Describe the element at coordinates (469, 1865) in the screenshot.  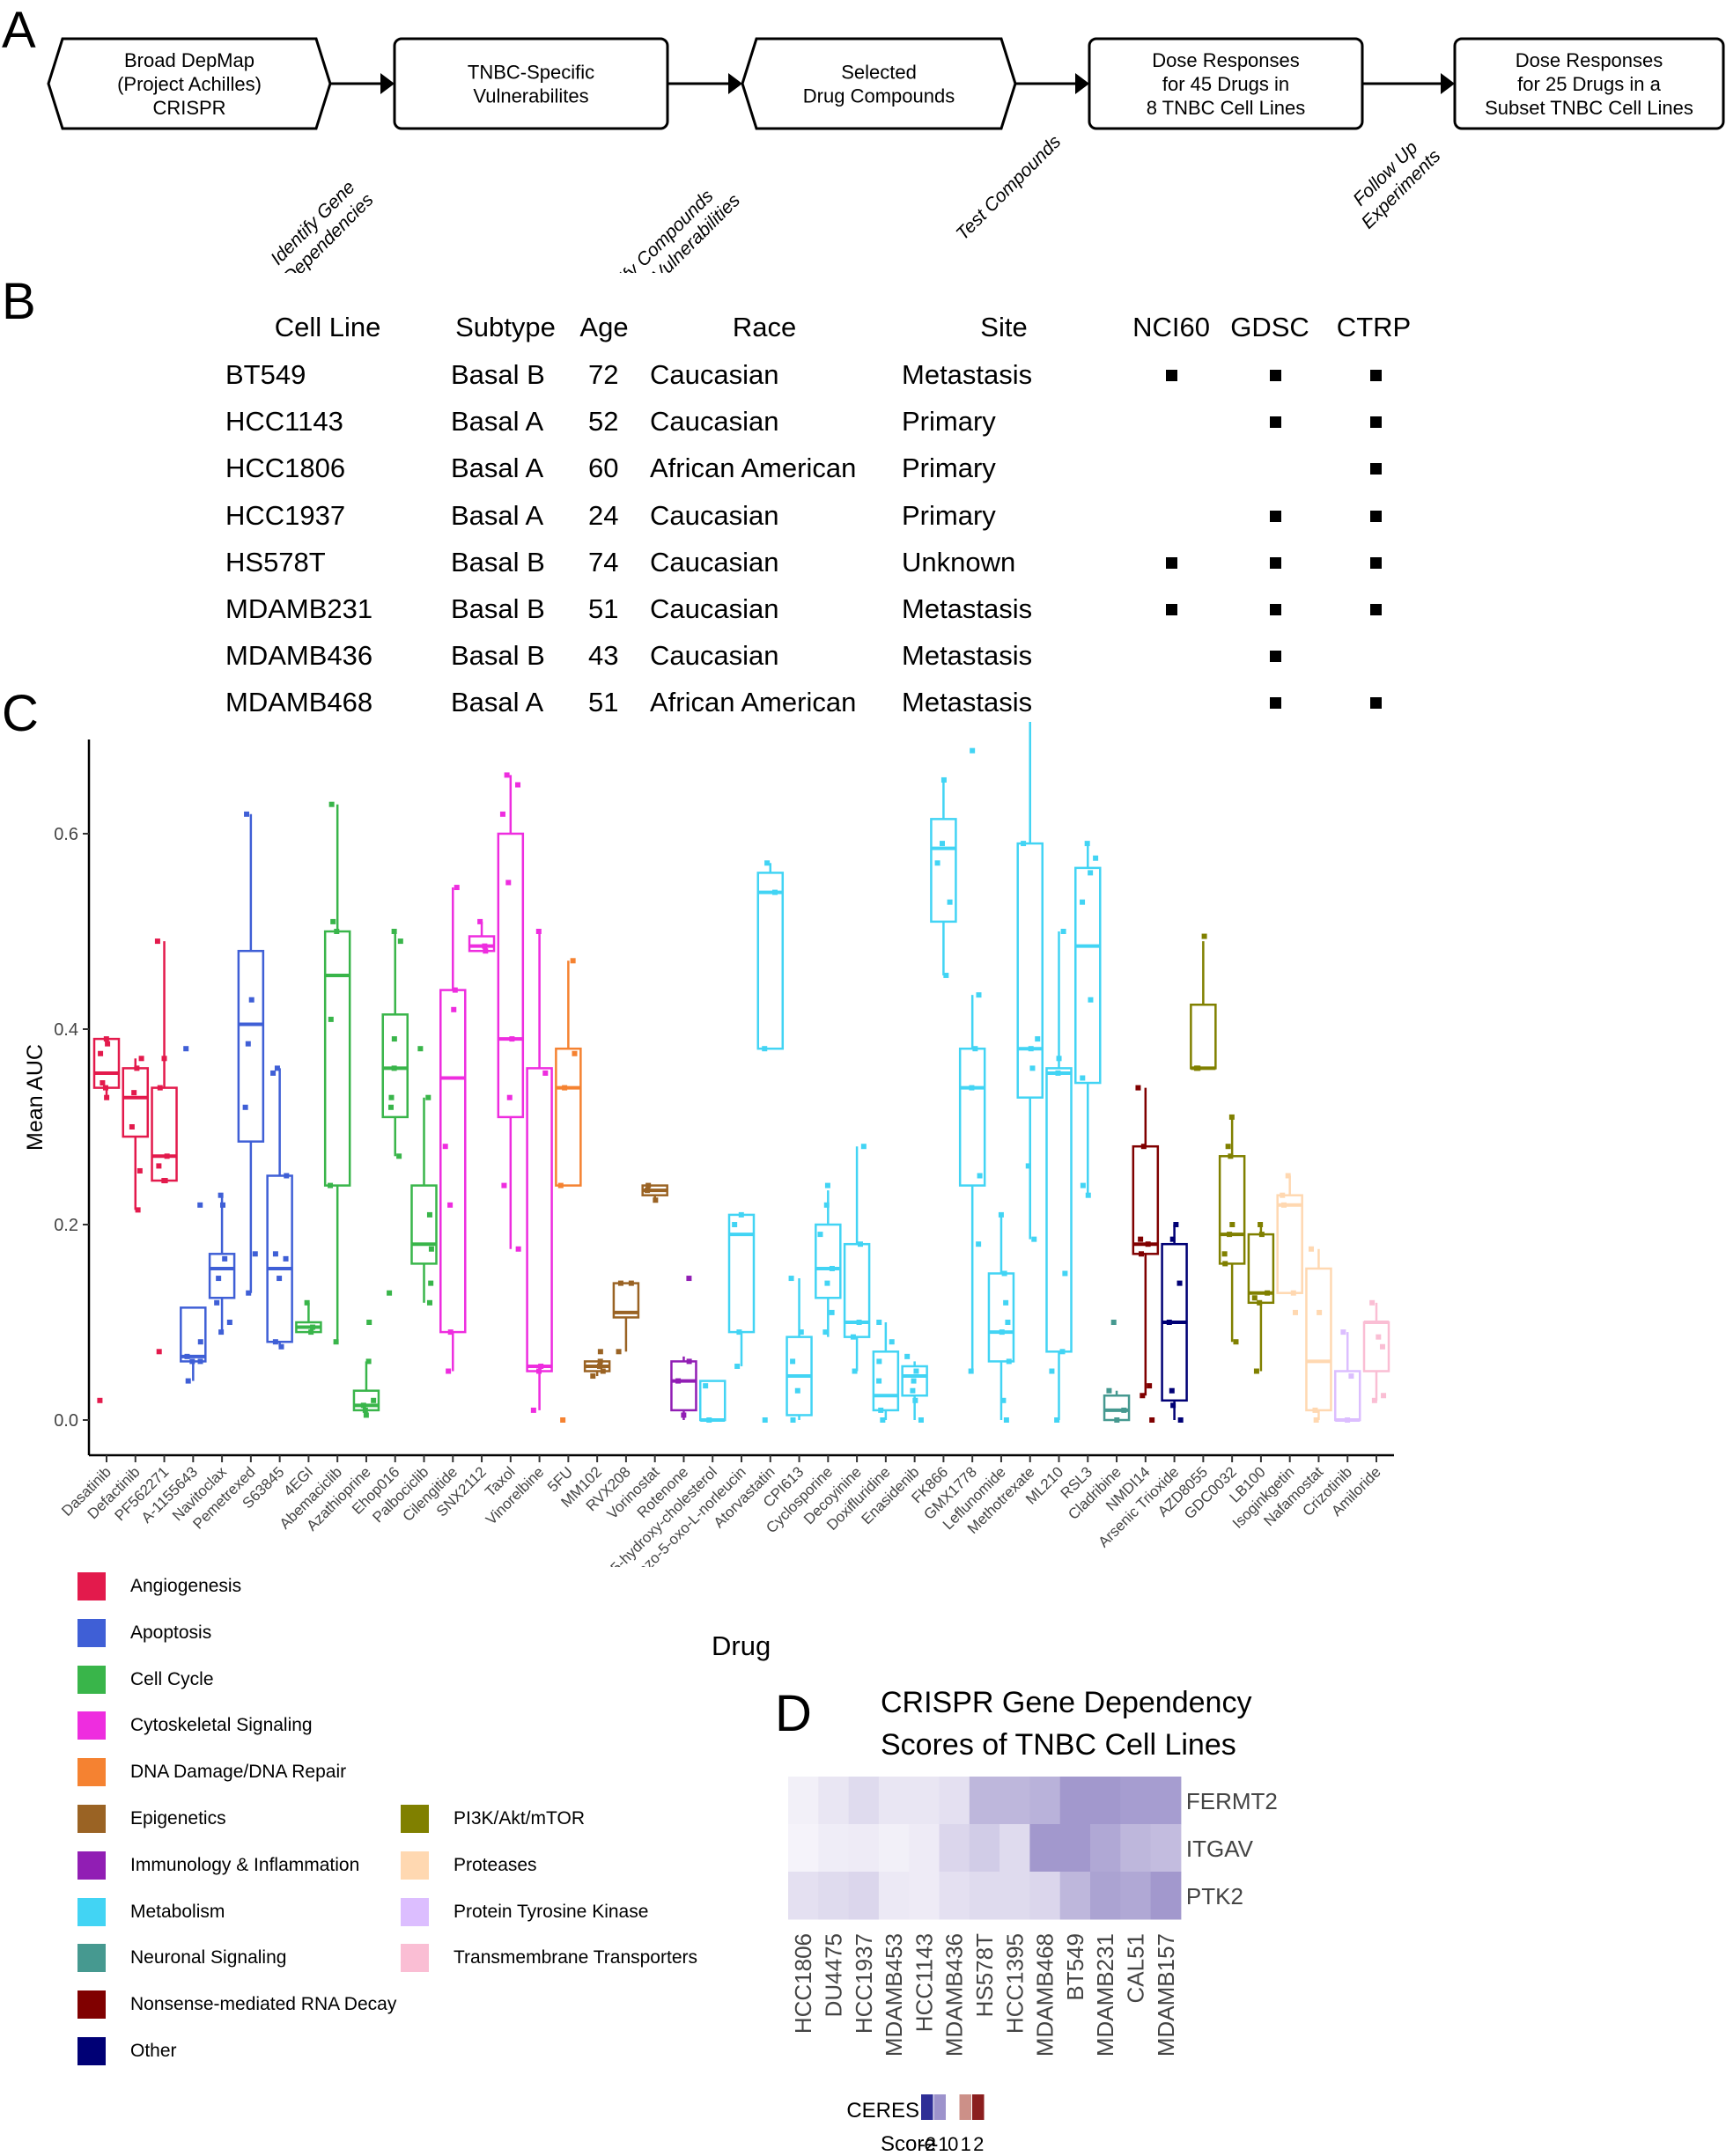
I see `legend-item: Proteases` at that location.